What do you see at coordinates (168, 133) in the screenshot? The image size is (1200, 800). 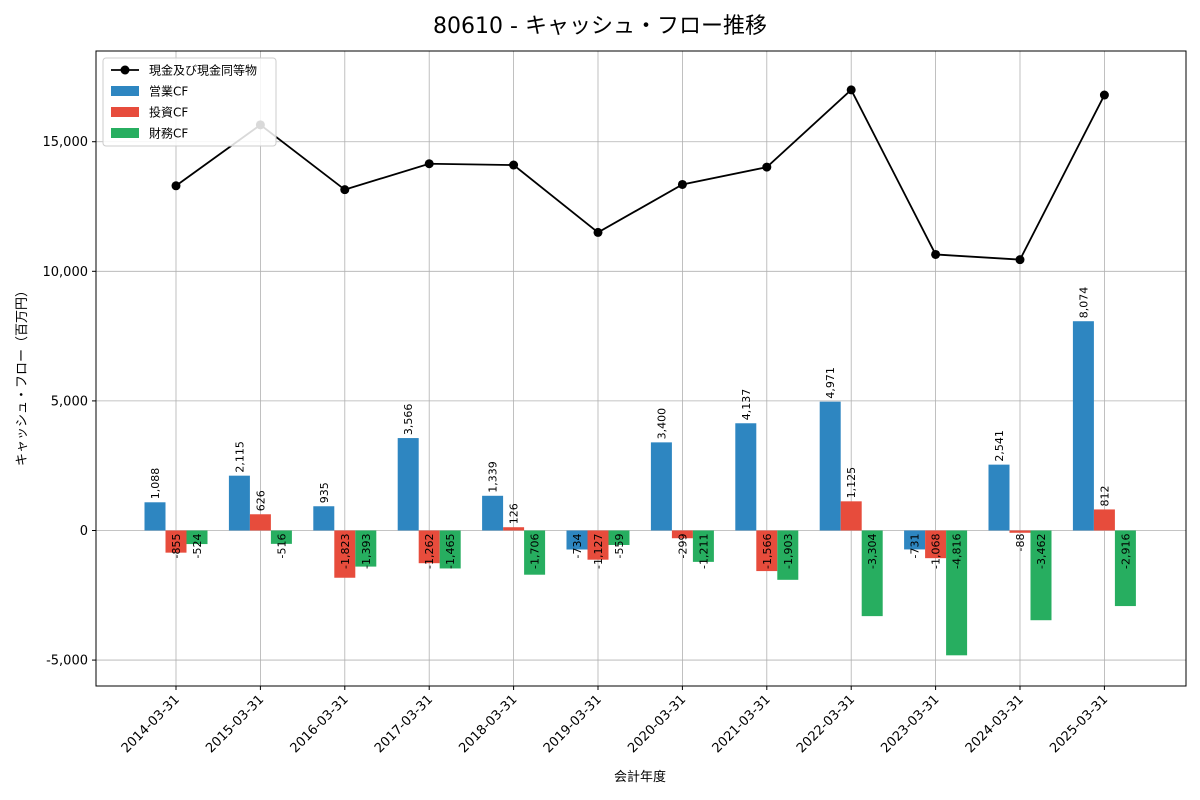 I see `legend-label: 財務CF` at bounding box center [168, 133].